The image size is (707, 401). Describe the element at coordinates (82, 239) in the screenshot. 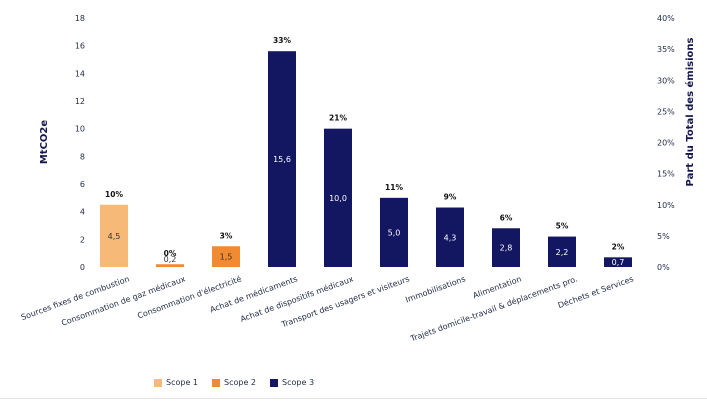

I see `y-tick-label: 2` at that location.